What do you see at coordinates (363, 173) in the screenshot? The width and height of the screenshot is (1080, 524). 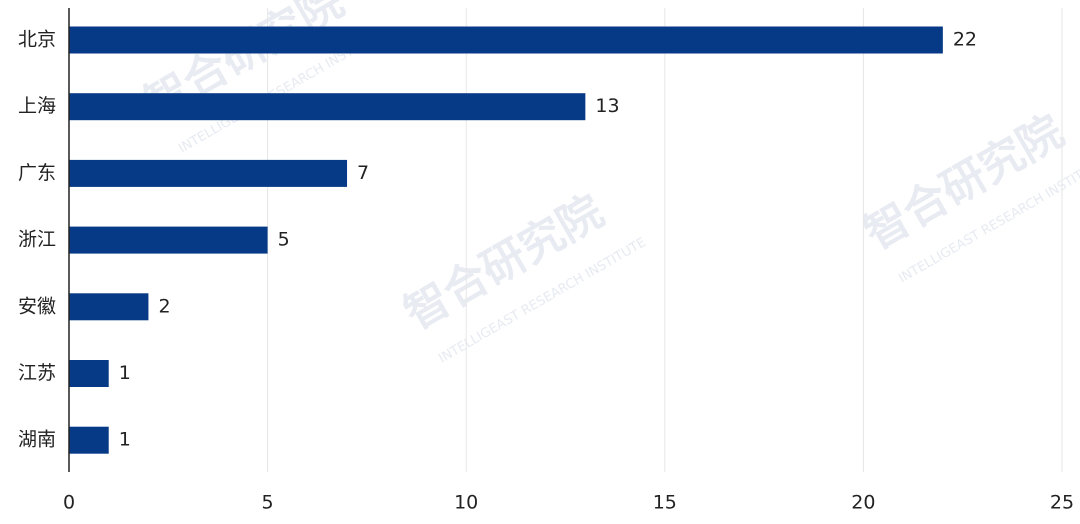 I see `value-label: 7` at bounding box center [363, 173].